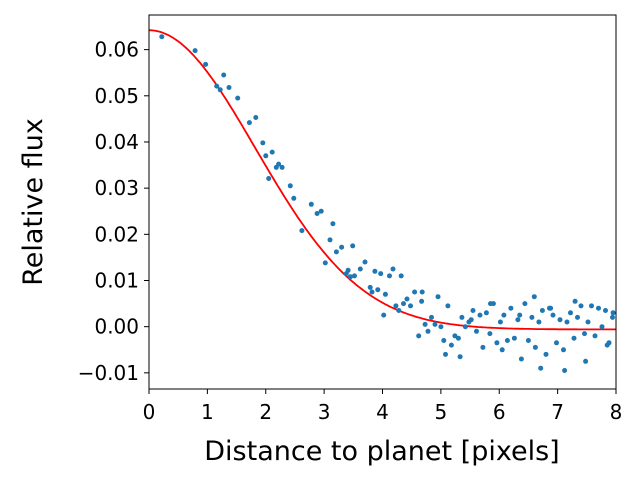 This screenshot has height=480, width=640. Describe the element at coordinates (207, 412) in the screenshot. I see `x-tick-label: 1` at that location.